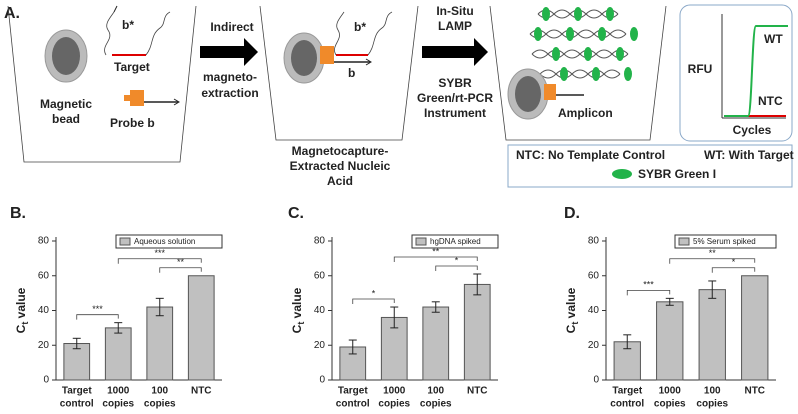 The image size is (798, 414). I want to click on label: extraction, so click(229, 93).